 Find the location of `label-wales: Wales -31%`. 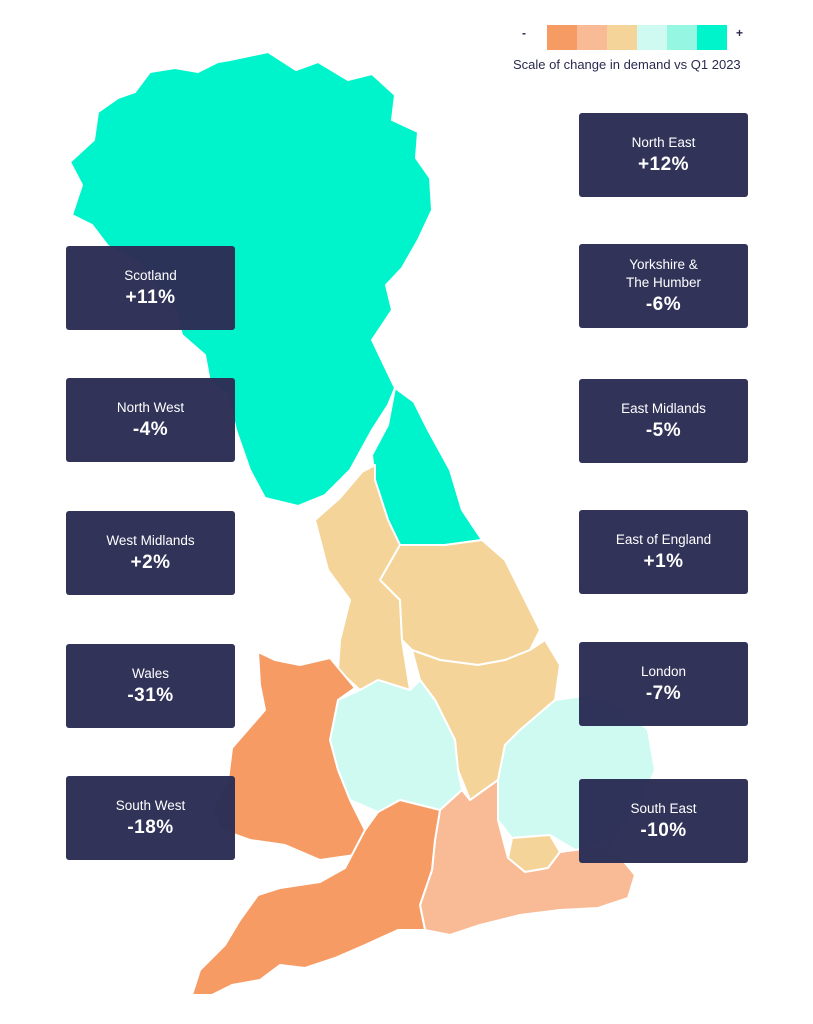

label-wales: Wales -31% is located at coordinates (150, 686).